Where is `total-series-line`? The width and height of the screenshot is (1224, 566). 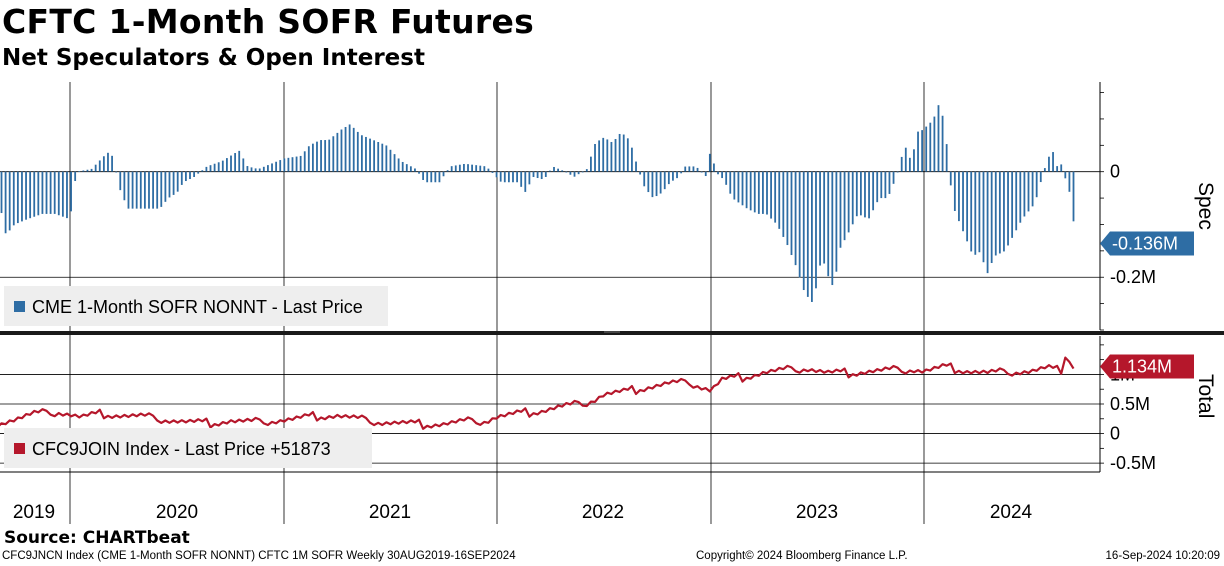 total-series-line is located at coordinates (537, 393).